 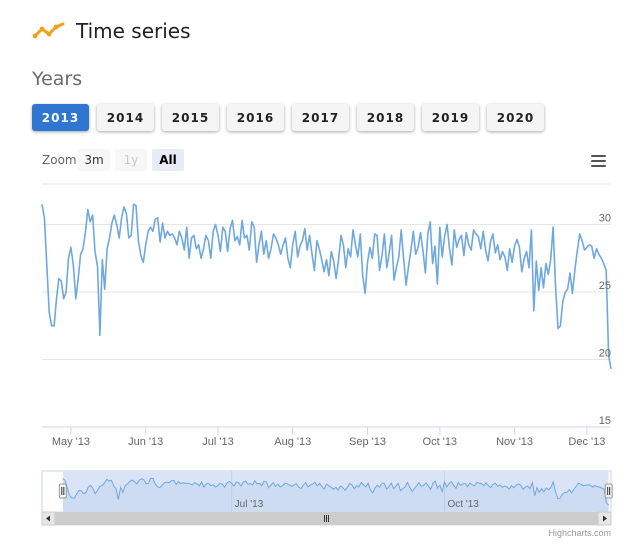 I want to click on navigator-series-line, so click(x=336, y=491).